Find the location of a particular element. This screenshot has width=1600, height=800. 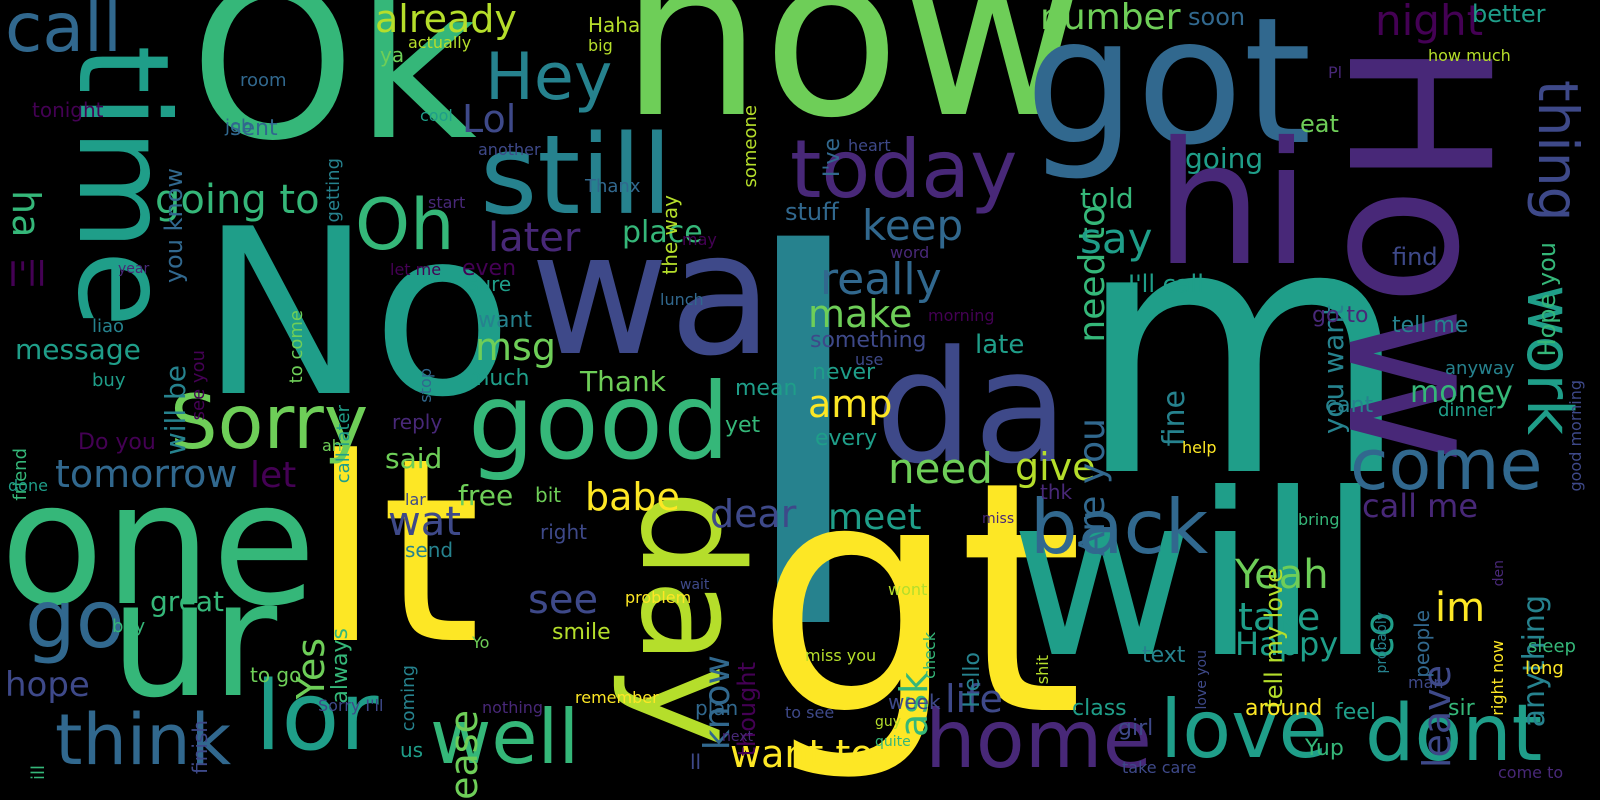

word: finish is located at coordinates (200, 747).